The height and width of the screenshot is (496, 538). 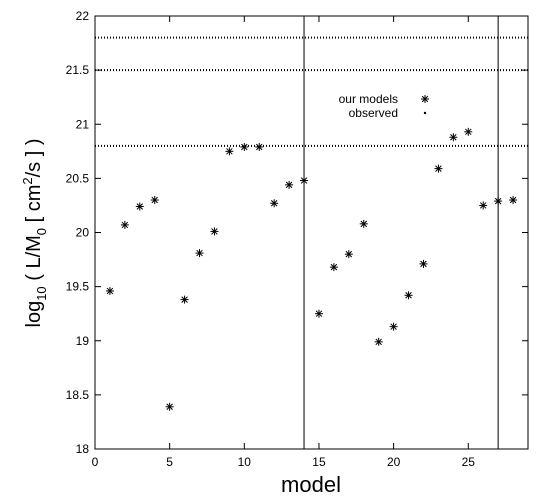 I want to click on legend-label-our-models: our models, so click(x=368, y=99).